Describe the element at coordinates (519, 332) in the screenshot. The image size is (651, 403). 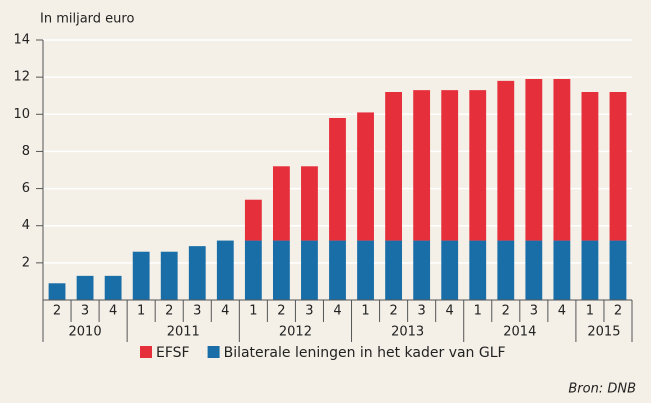
I see `year-label: 2014` at that location.